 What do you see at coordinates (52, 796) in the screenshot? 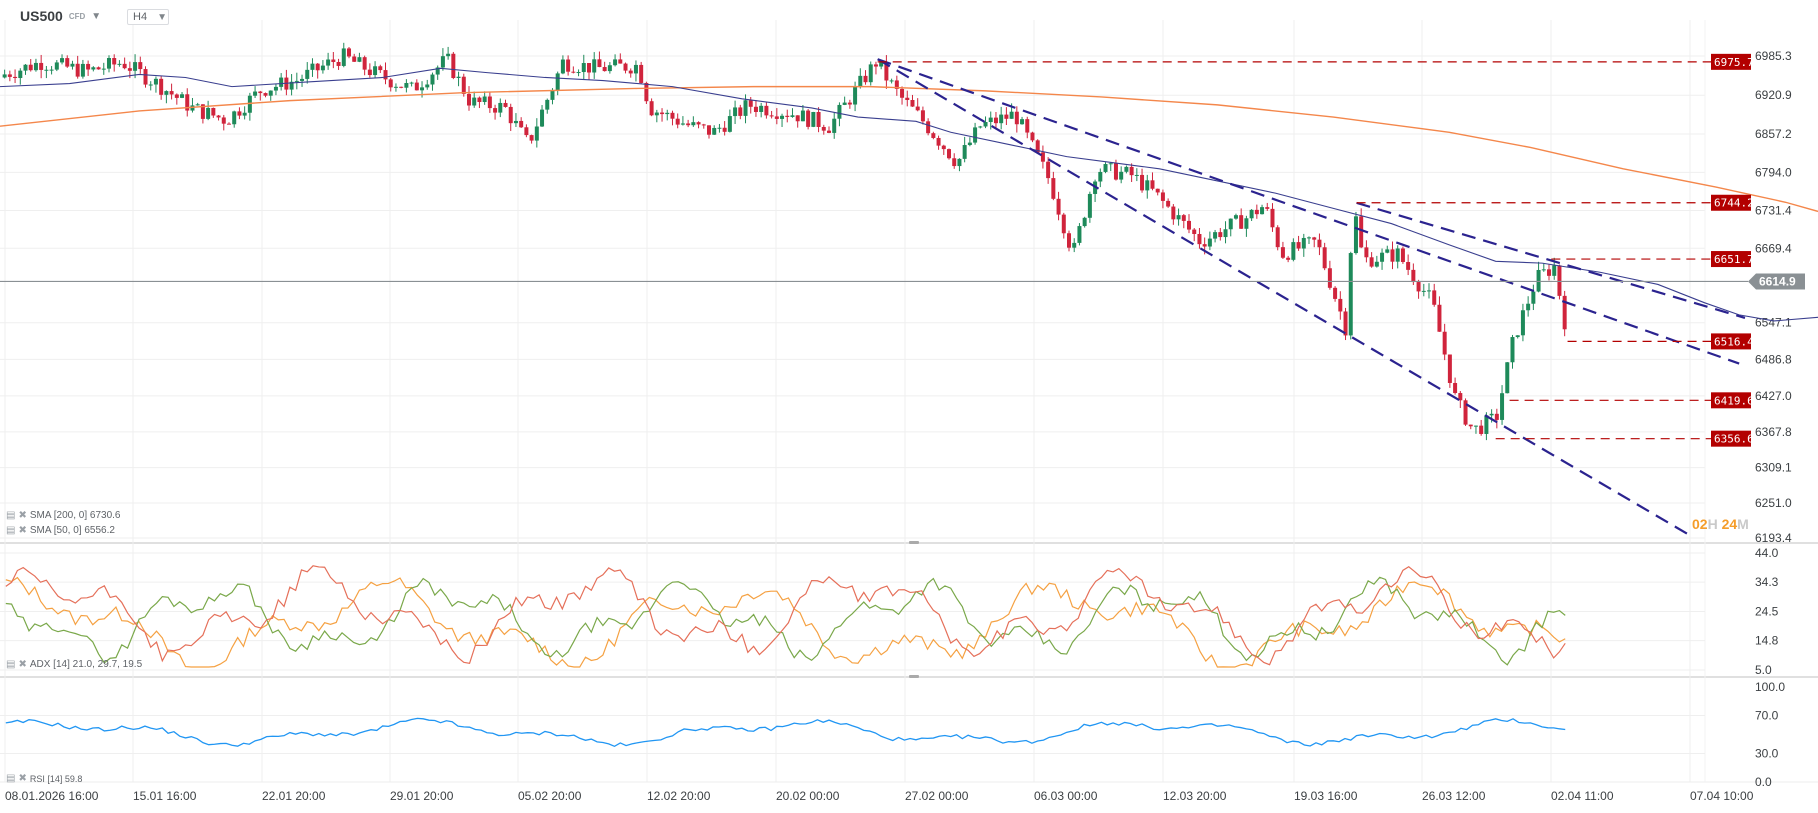
I see `x-axis-label: 08.01.2026 16:00` at bounding box center [52, 796].